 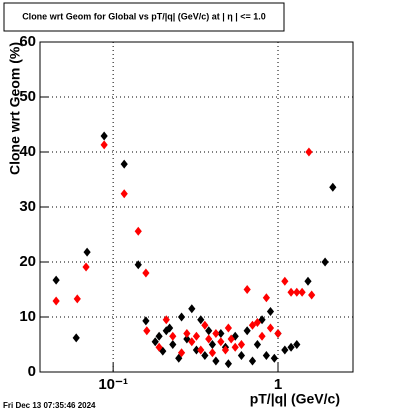 I want to click on y-tick-label: 20, so click(x=27, y=261).